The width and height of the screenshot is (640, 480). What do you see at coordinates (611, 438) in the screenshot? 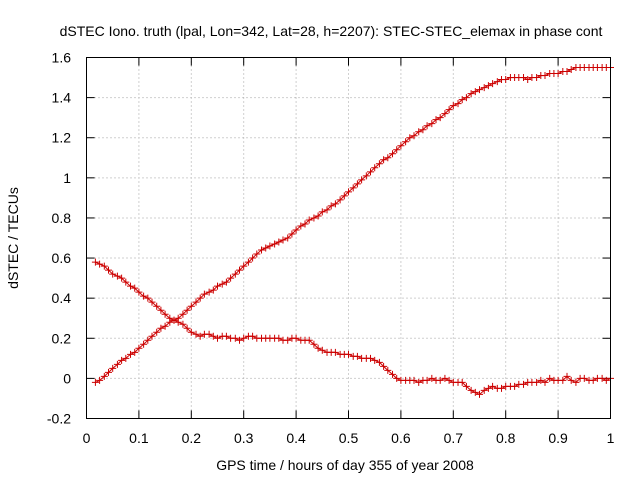
I see `x-tick-label: 1` at bounding box center [611, 438].